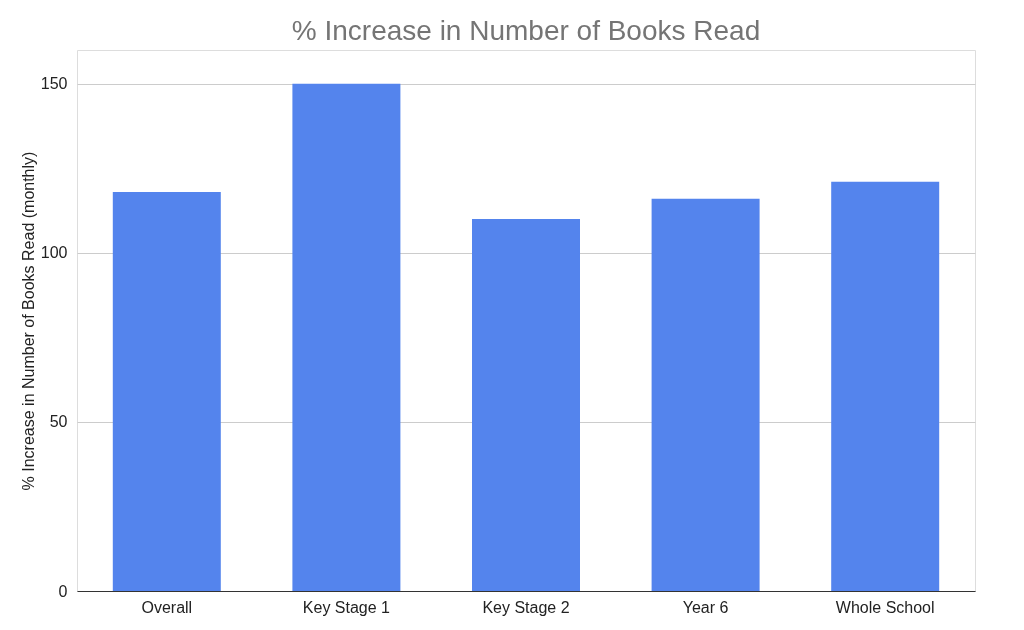 Image resolution: width=1024 pixels, height=630 pixels. What do you see at coordinates (167, 607) in the screenshot?
I see `x-tick-label: Overall` at bounding box center [167, 607].